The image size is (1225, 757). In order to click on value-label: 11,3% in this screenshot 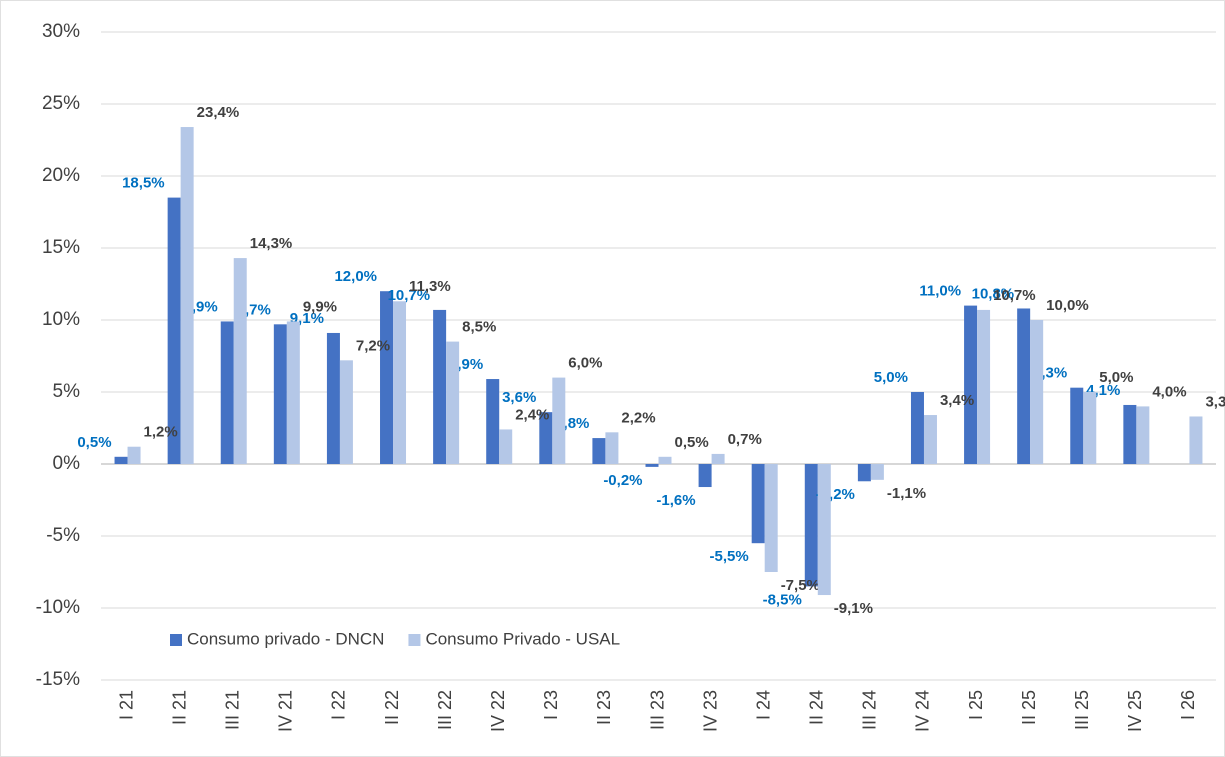, I will do `click(430, 286)`.